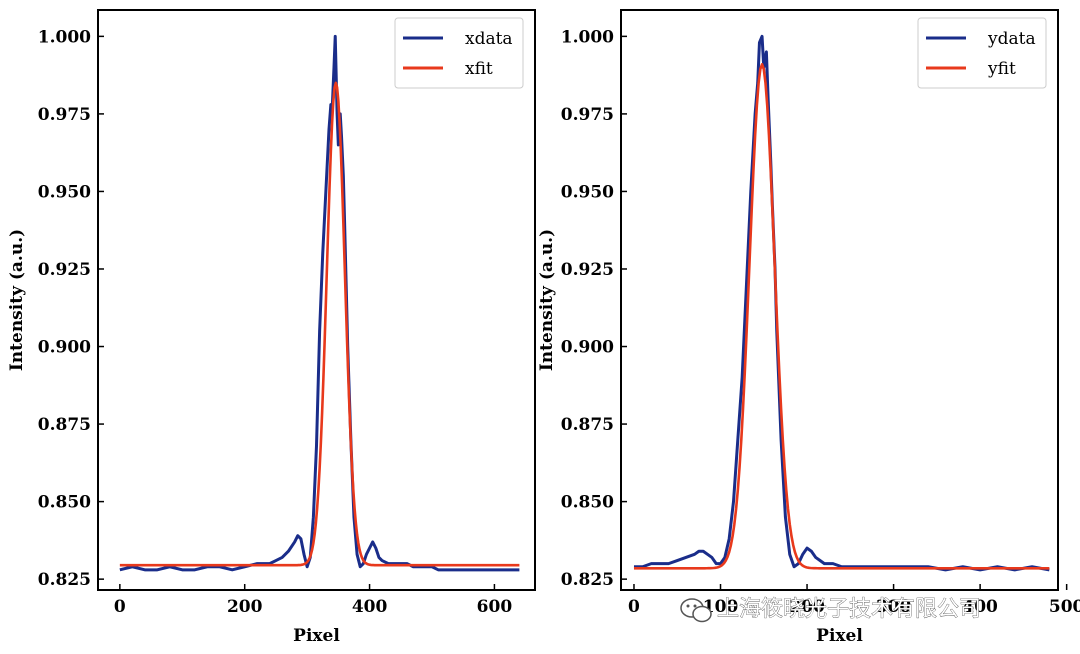  What do you see at coordinates (489, 39) in the screenshot?
I see `legend-label-xdata: xdata` at bounding box center [489, 39].